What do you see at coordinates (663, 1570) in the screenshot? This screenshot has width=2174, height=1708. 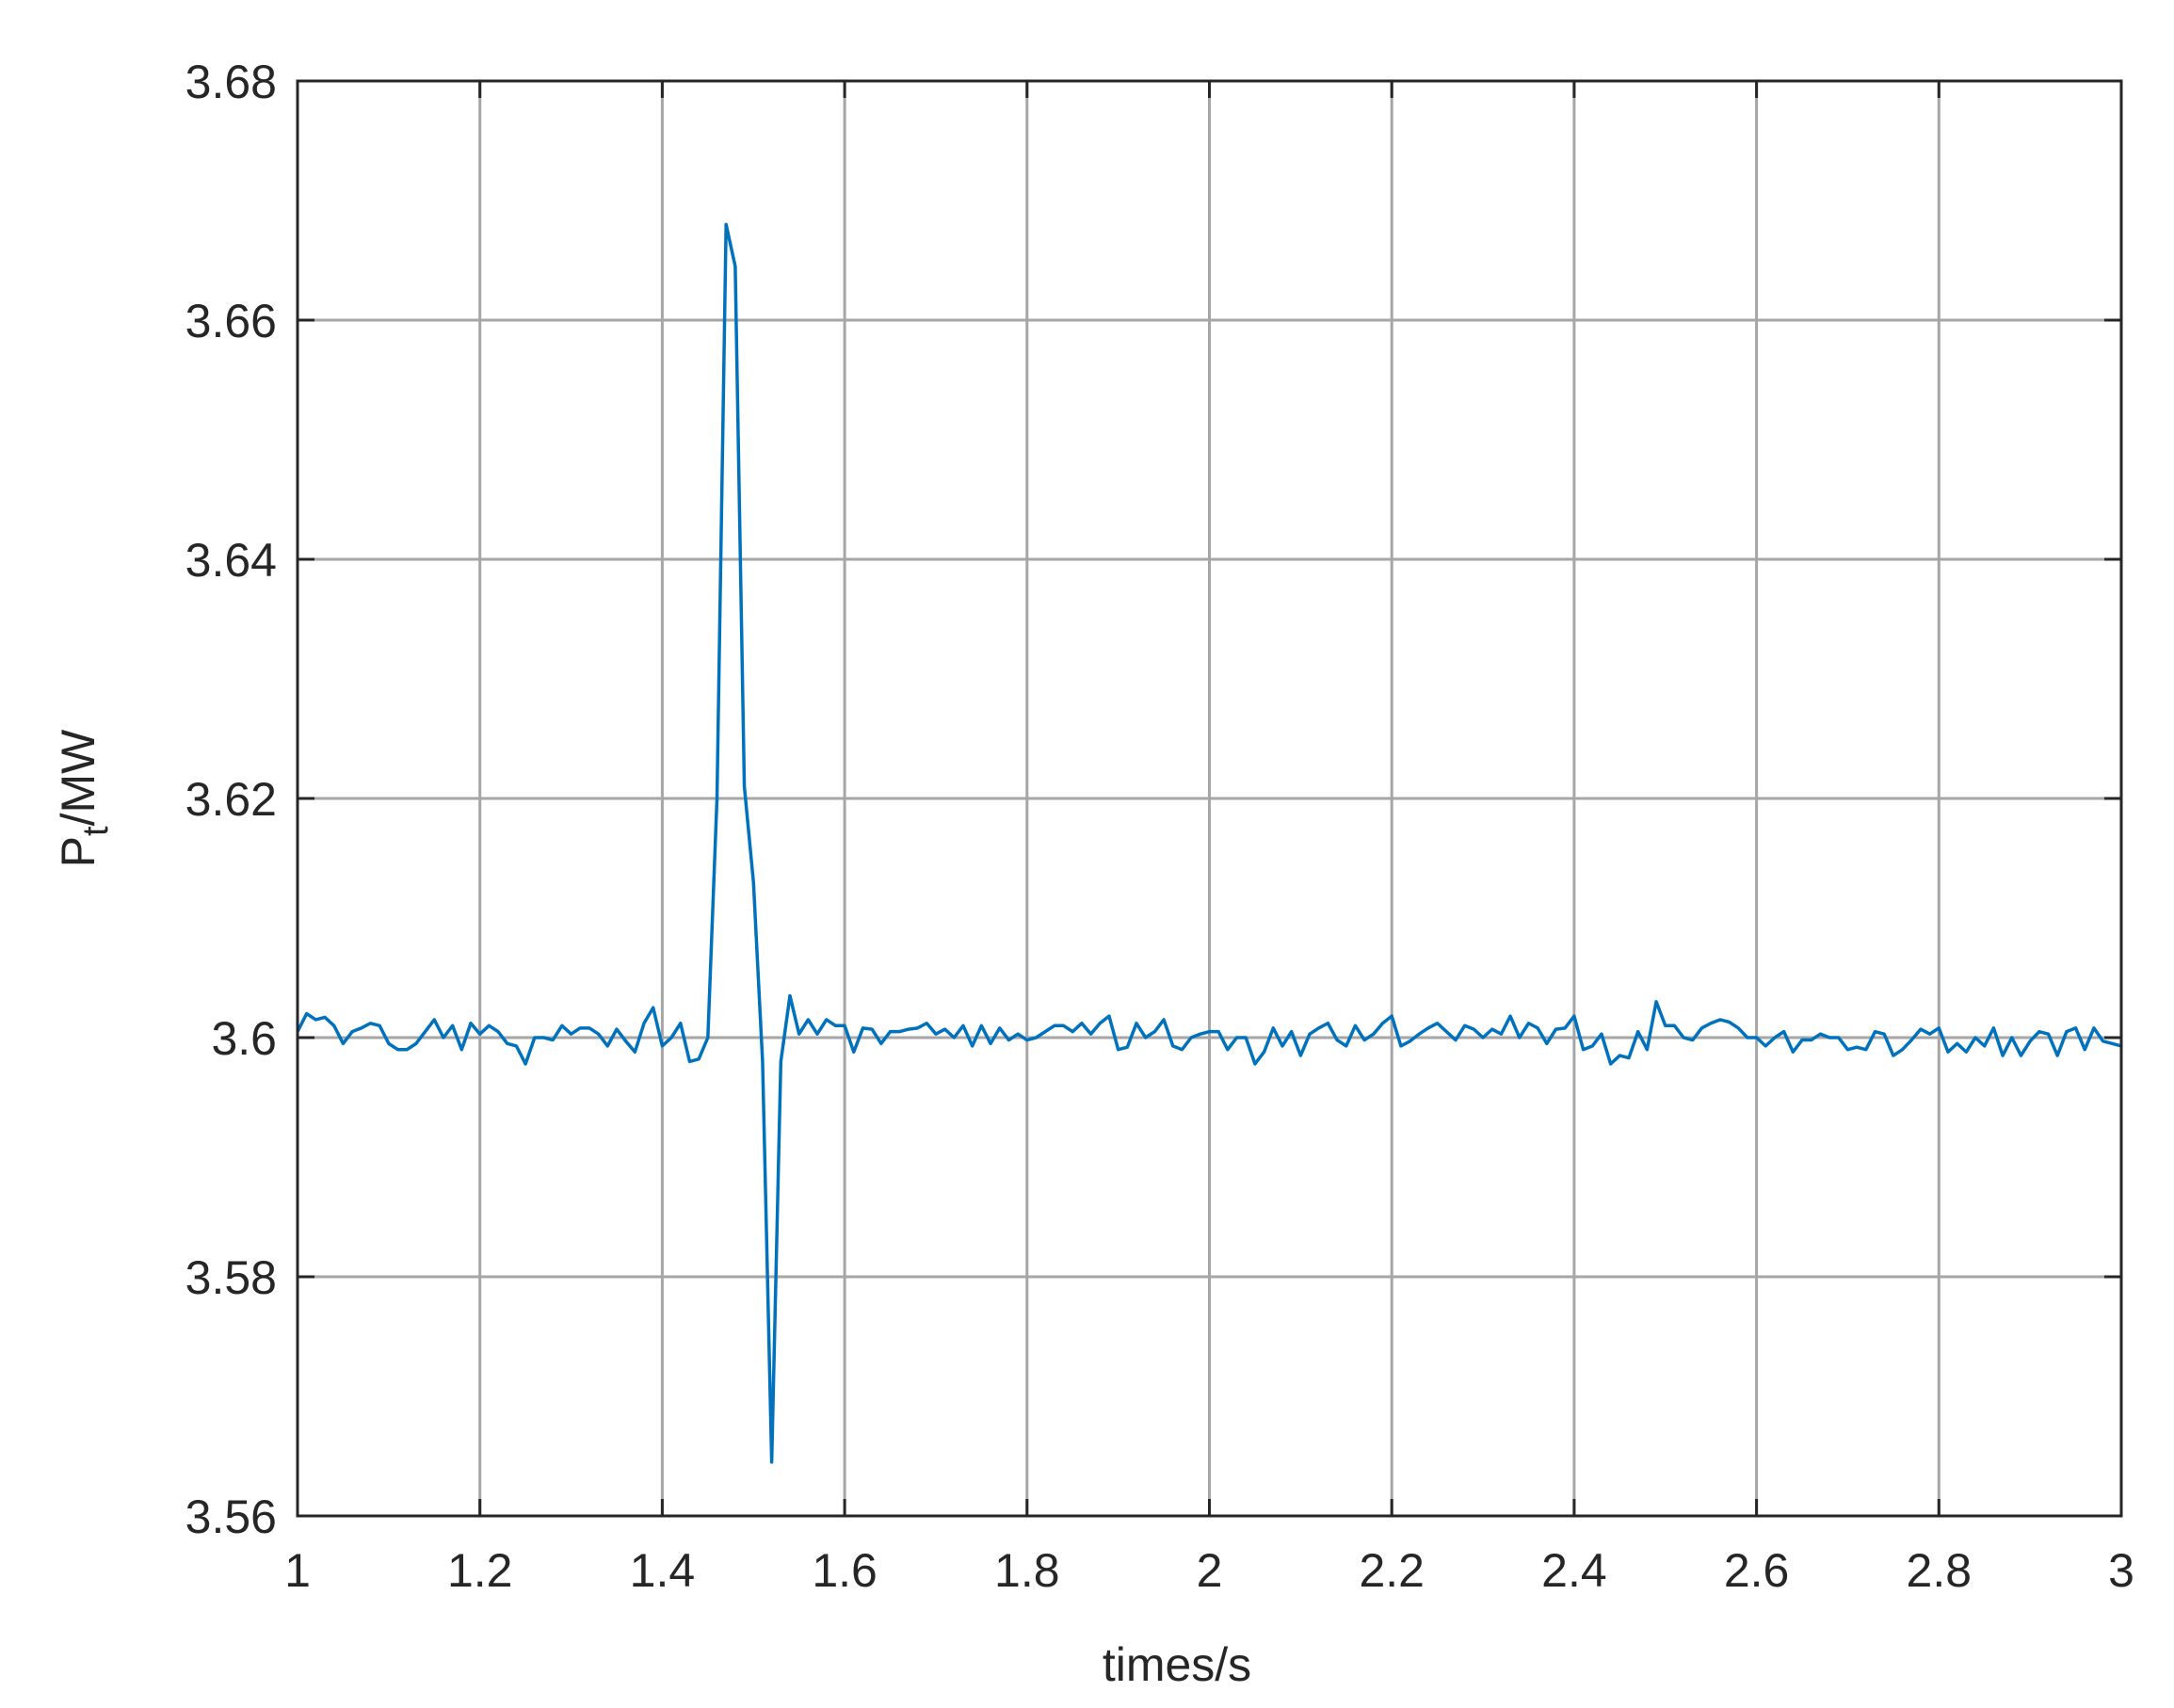 I see `x-tick-label: 1.4` at bounding box center [663, 1570].